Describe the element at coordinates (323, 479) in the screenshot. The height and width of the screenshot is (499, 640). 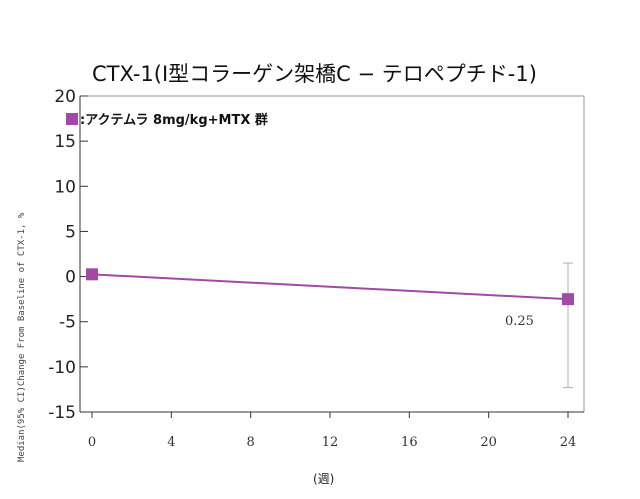
I see `x-axis-label: (週)` at that location.